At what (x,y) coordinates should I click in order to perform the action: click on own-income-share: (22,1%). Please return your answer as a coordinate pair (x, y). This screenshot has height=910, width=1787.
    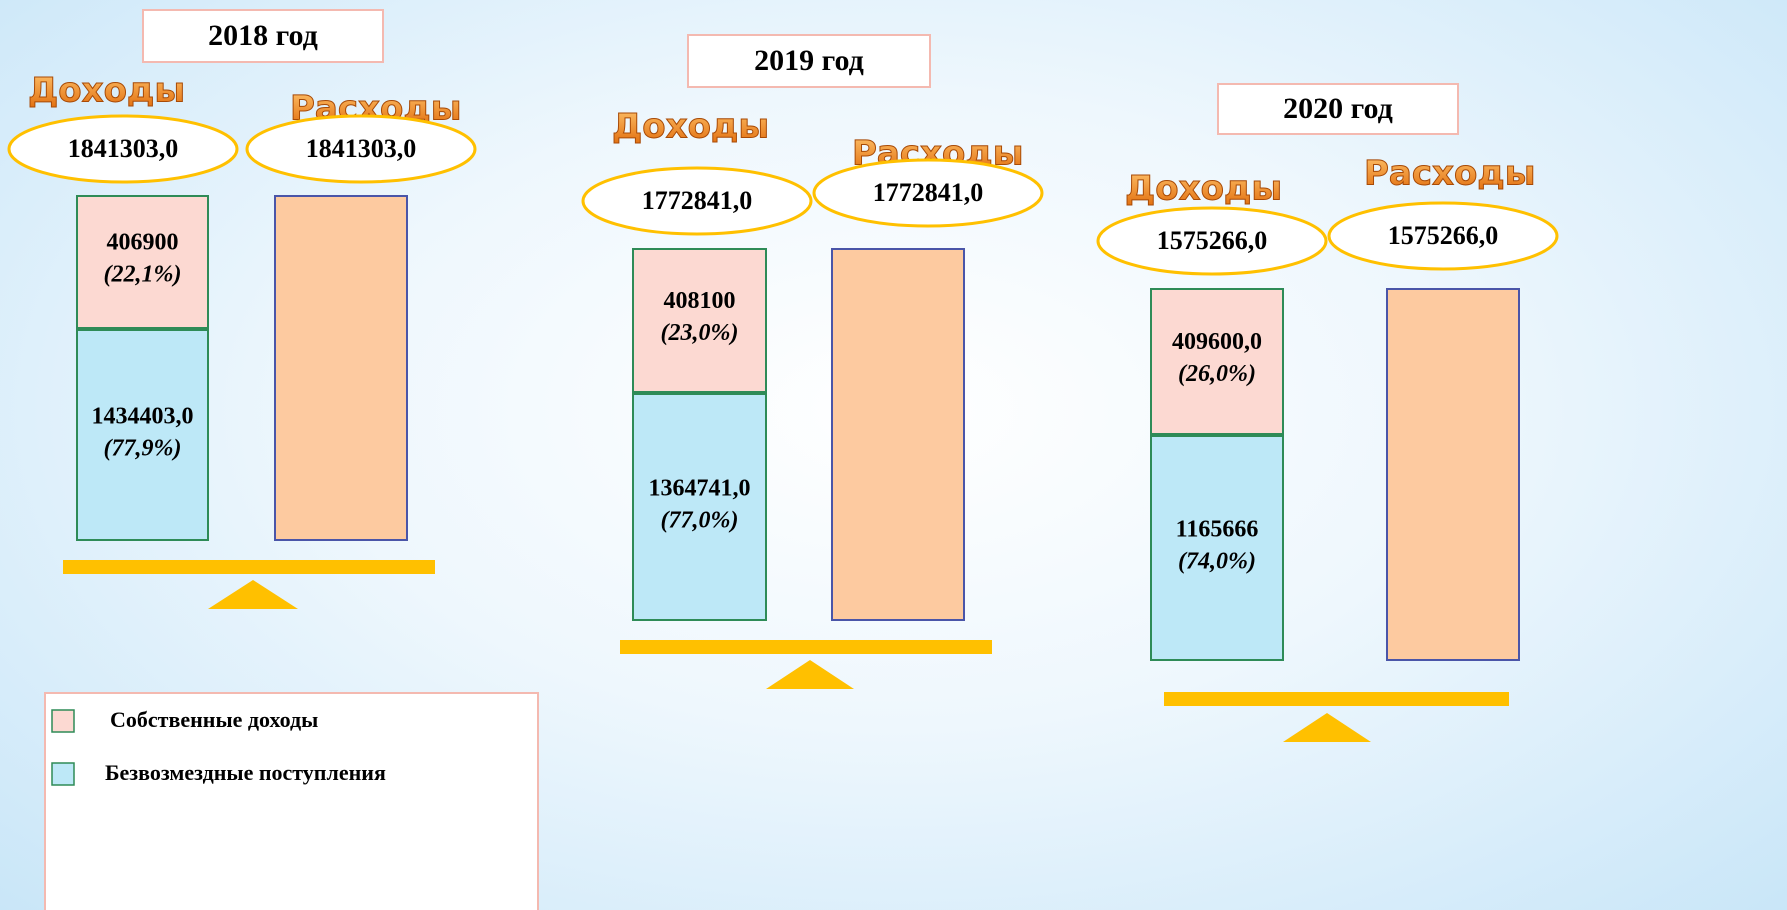
    Looking at the image, I should click on (143, 275).